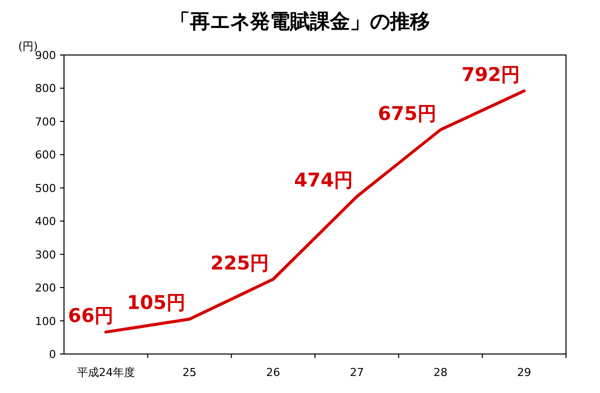  I want to click on chart-title: 「再エネ発電賦課金」の推移, so click(300, 21).